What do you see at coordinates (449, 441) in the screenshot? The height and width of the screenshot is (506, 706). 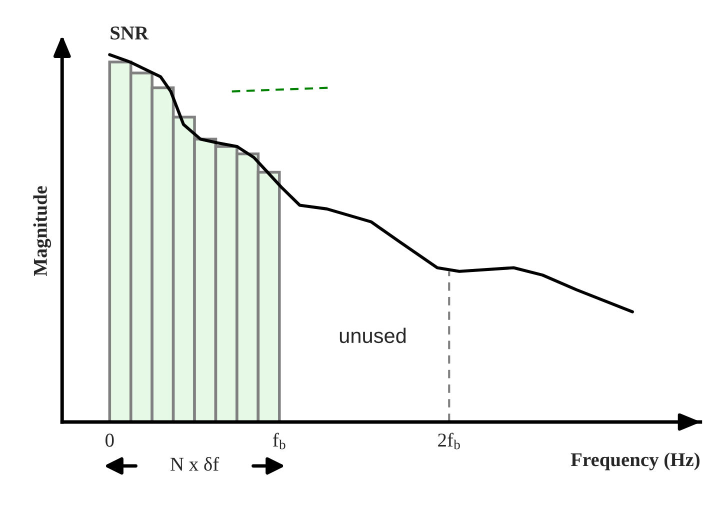 I see `x-tick-label: 2f$_{b}$` at bounding box center [449, 441].